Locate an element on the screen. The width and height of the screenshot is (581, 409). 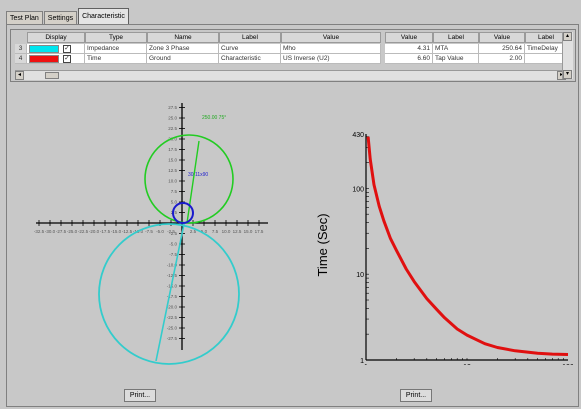
polar-y-tick-label: 15.0 is located at coordinates (172, 160).